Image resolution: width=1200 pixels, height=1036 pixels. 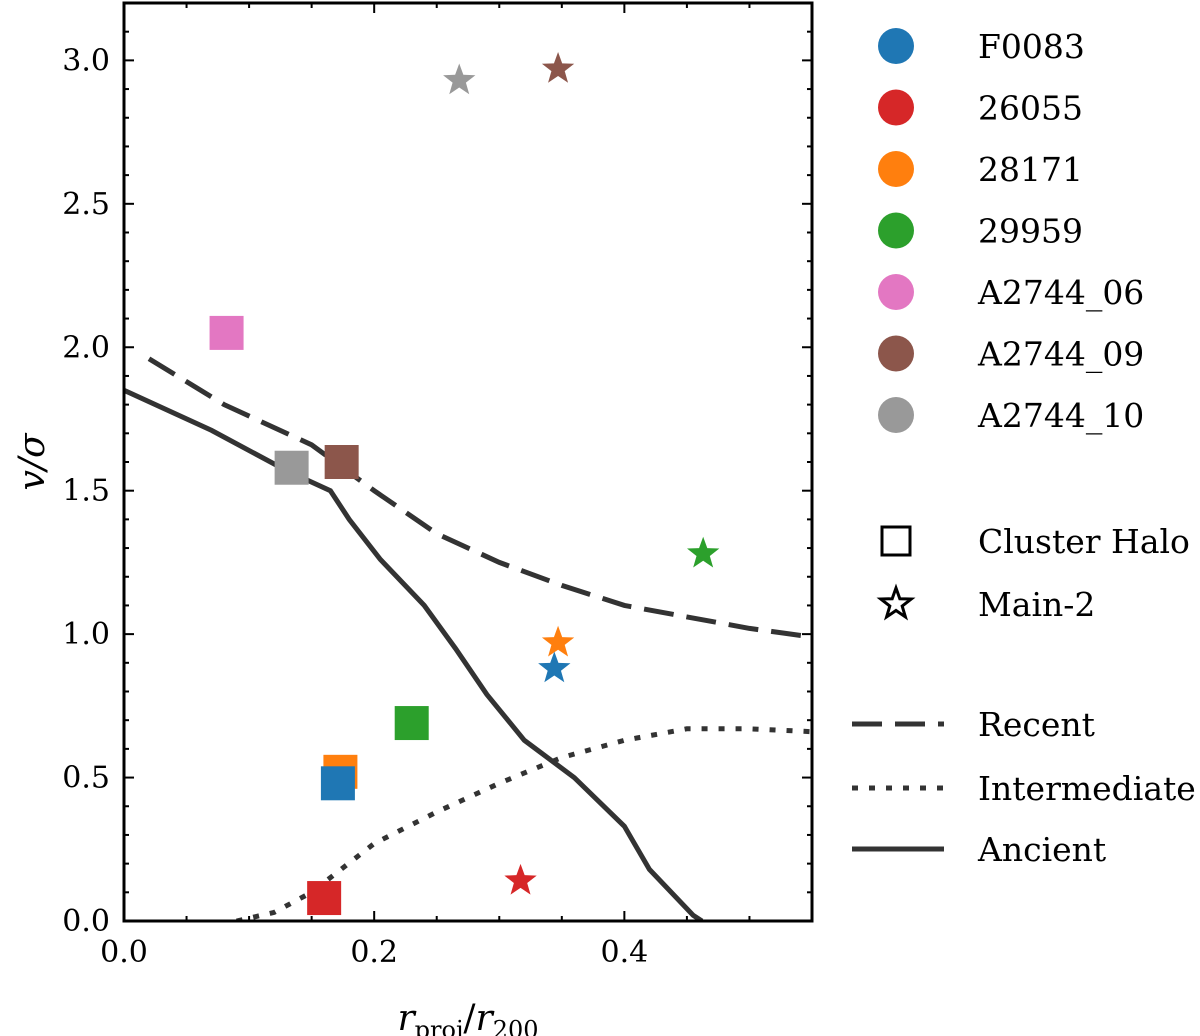 I want to click on x-tick-label: 0.0, so click(x=124, y=952).